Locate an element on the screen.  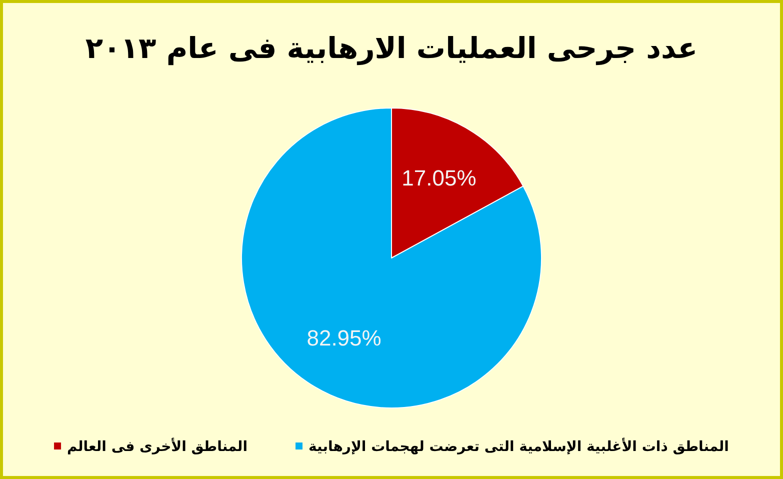
data-label: 17.05% is located at coordinates (439, 178).